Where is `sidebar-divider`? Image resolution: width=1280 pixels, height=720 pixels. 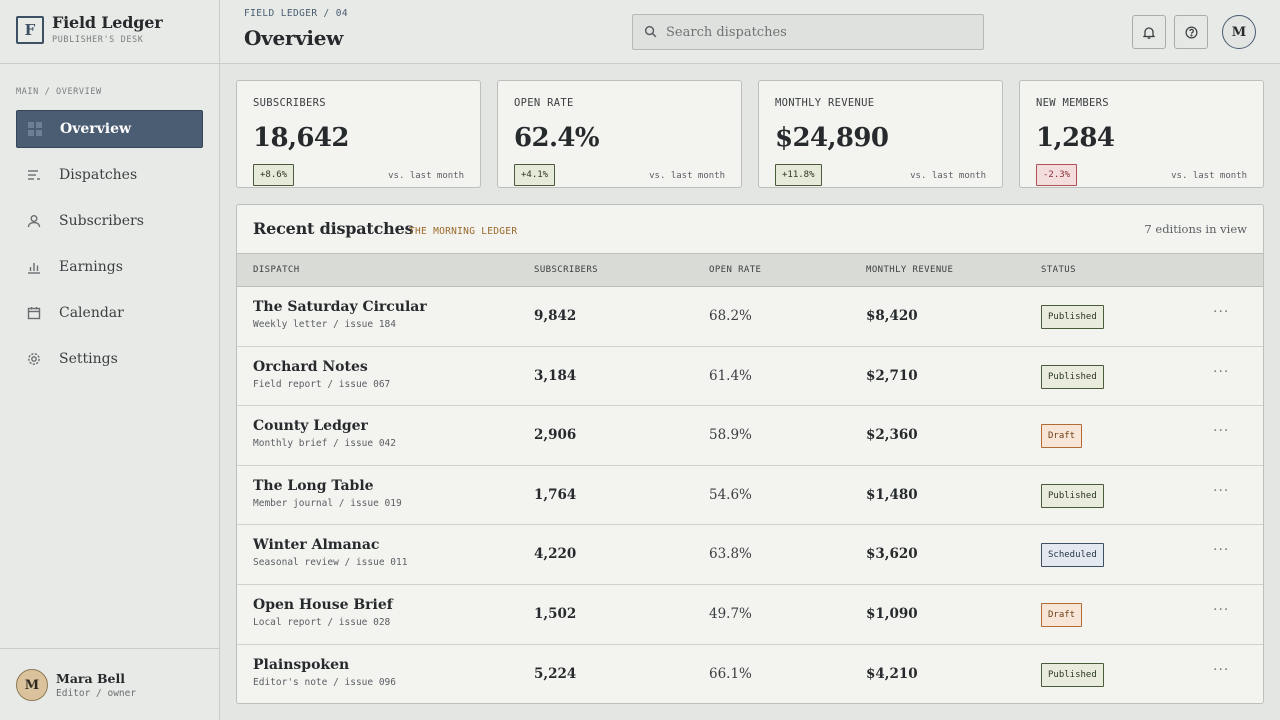
sidebar-divider is located at coordinates (109, 63).